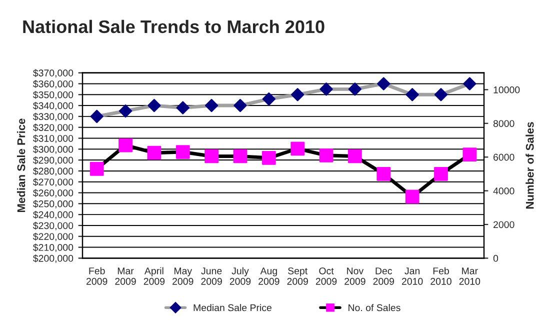 This screenshot has width=550, height=331. I want to click on y-tick-label: $350,000, so click(53, 95).